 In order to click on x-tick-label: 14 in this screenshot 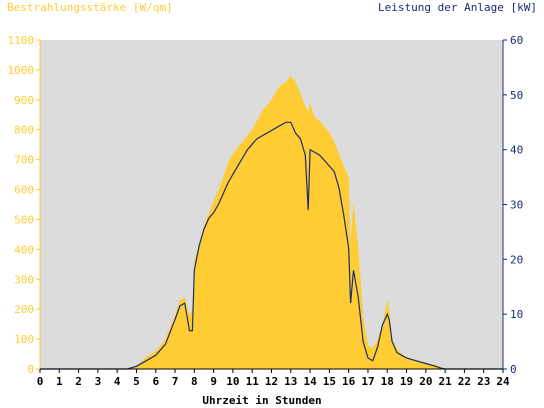, I will do `click(310, 381)`.